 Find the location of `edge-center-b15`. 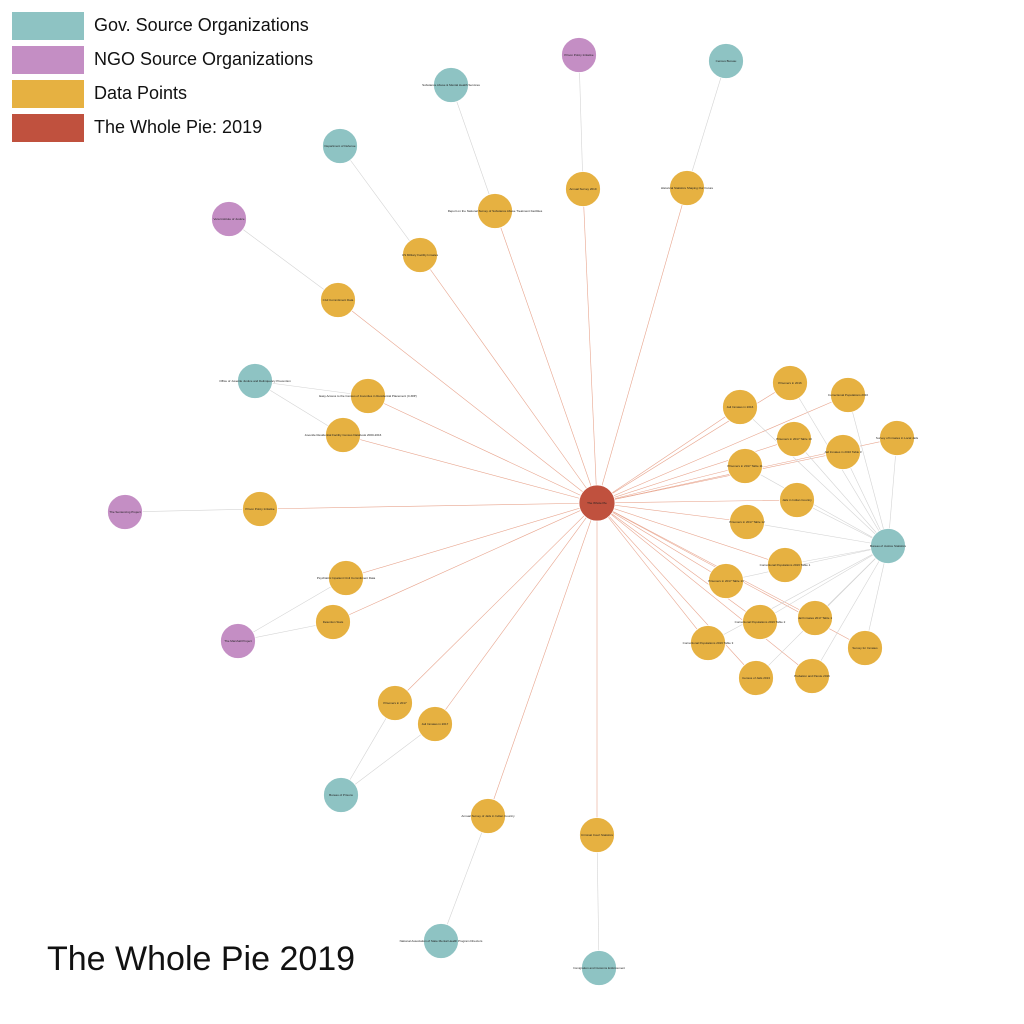

edge-center-b15 is located at coordinates (676, 590).